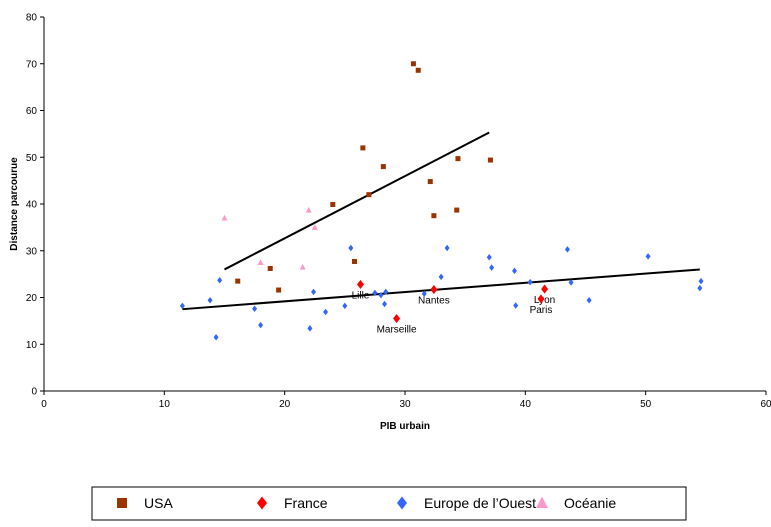 The image size is (771, 527). I want to click on x-tick-label: 40, so click(526, 404).